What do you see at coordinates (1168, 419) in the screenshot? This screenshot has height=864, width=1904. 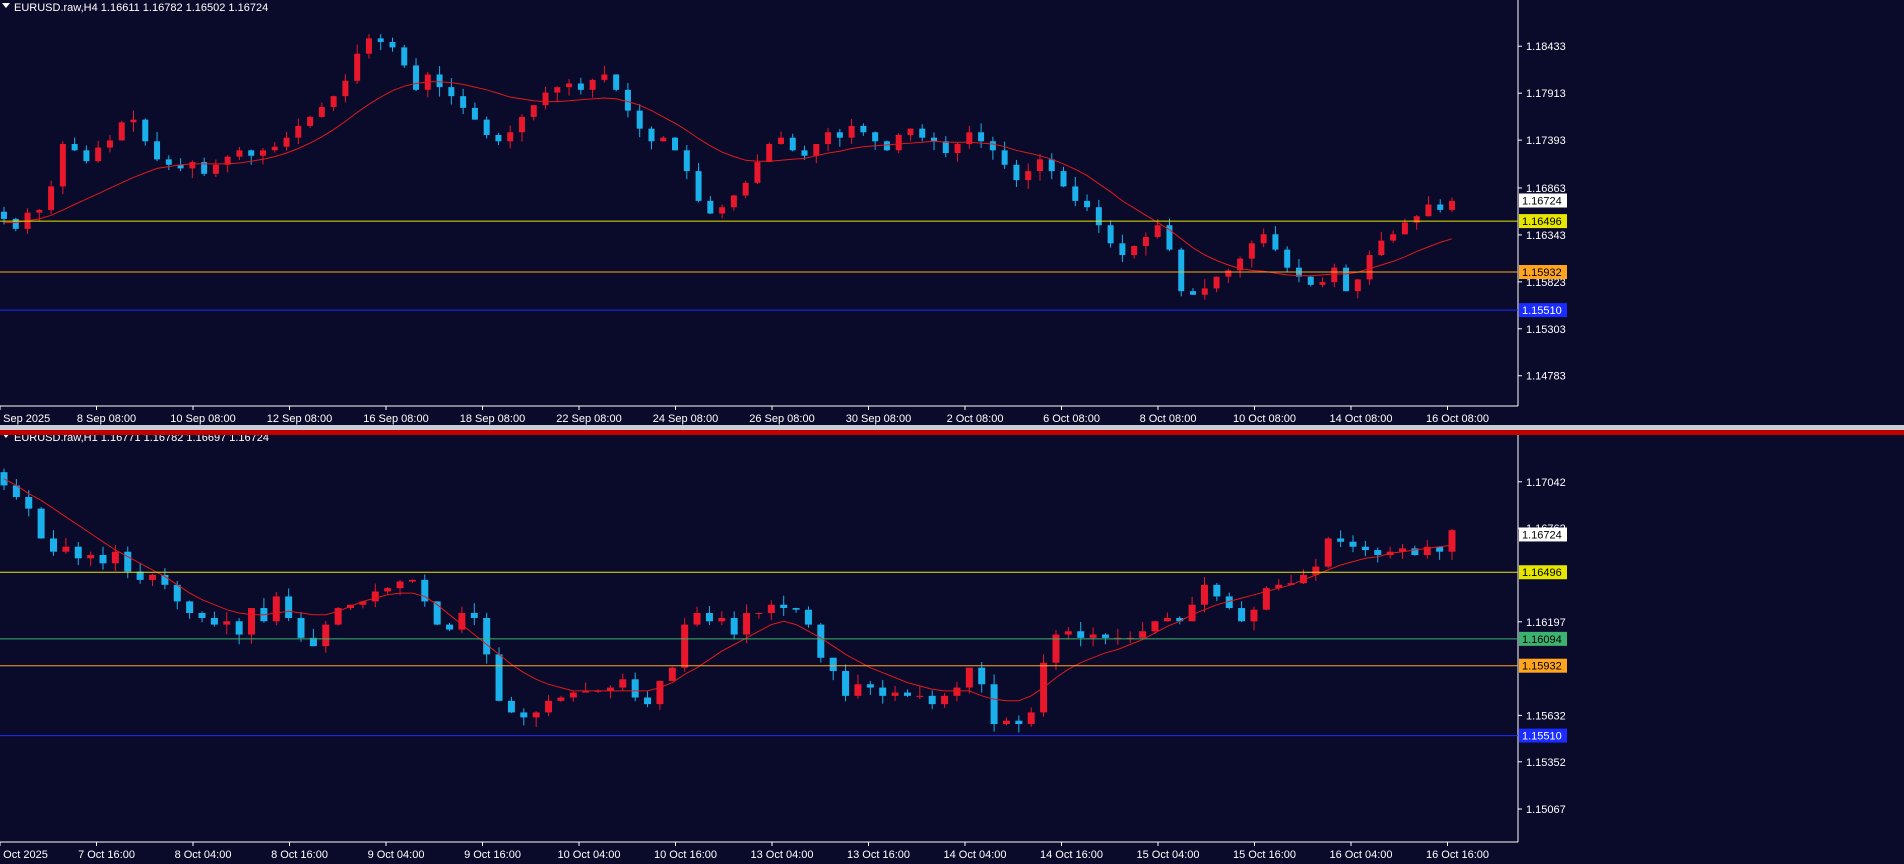 I see `x-tick-label: 8 Oct 08:00` at bounding box center [1168, 419].